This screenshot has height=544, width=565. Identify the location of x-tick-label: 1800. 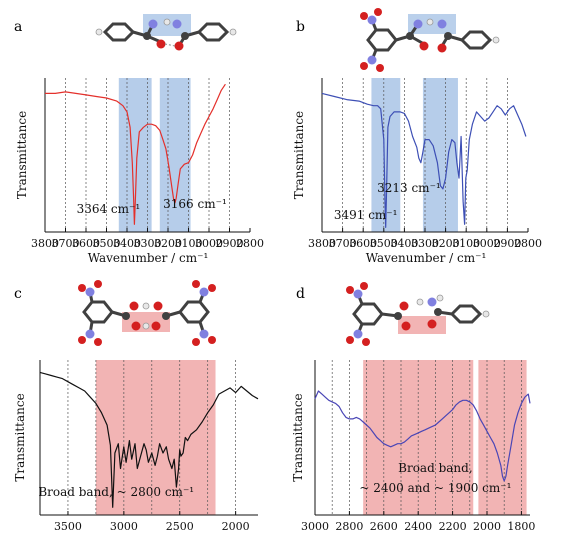
(521, 526).